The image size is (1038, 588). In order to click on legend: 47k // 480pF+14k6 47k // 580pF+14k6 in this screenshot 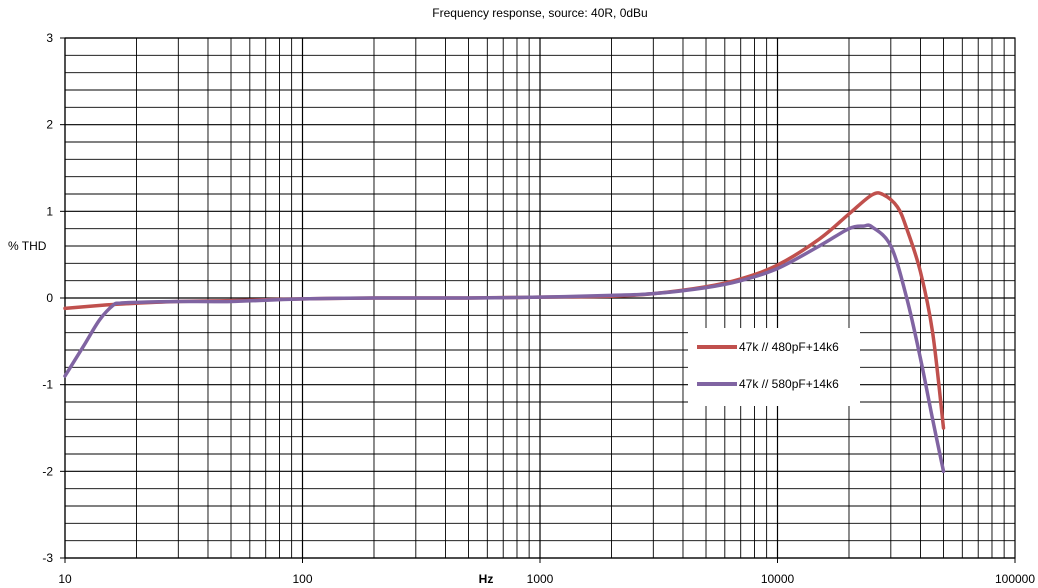, I will do `click(774, 367)`.